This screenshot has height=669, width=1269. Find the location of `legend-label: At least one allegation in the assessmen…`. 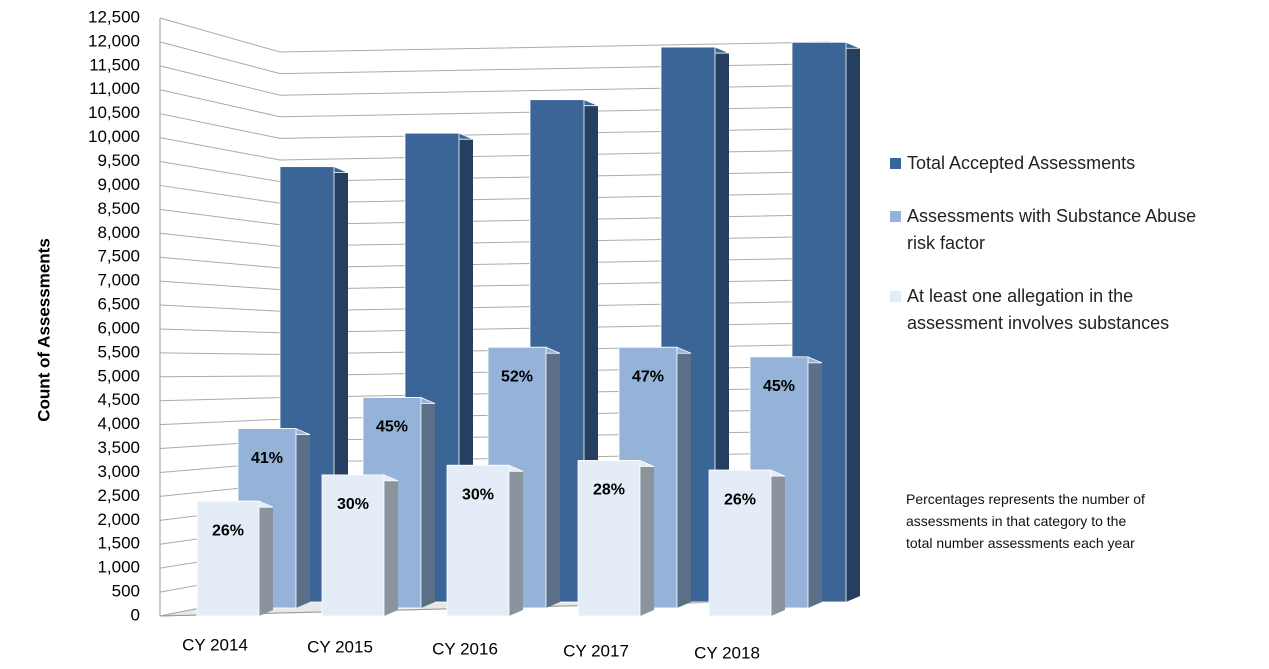

legend-label: At least one allegation in the assessmen… is located at coordinates (1038, 309).